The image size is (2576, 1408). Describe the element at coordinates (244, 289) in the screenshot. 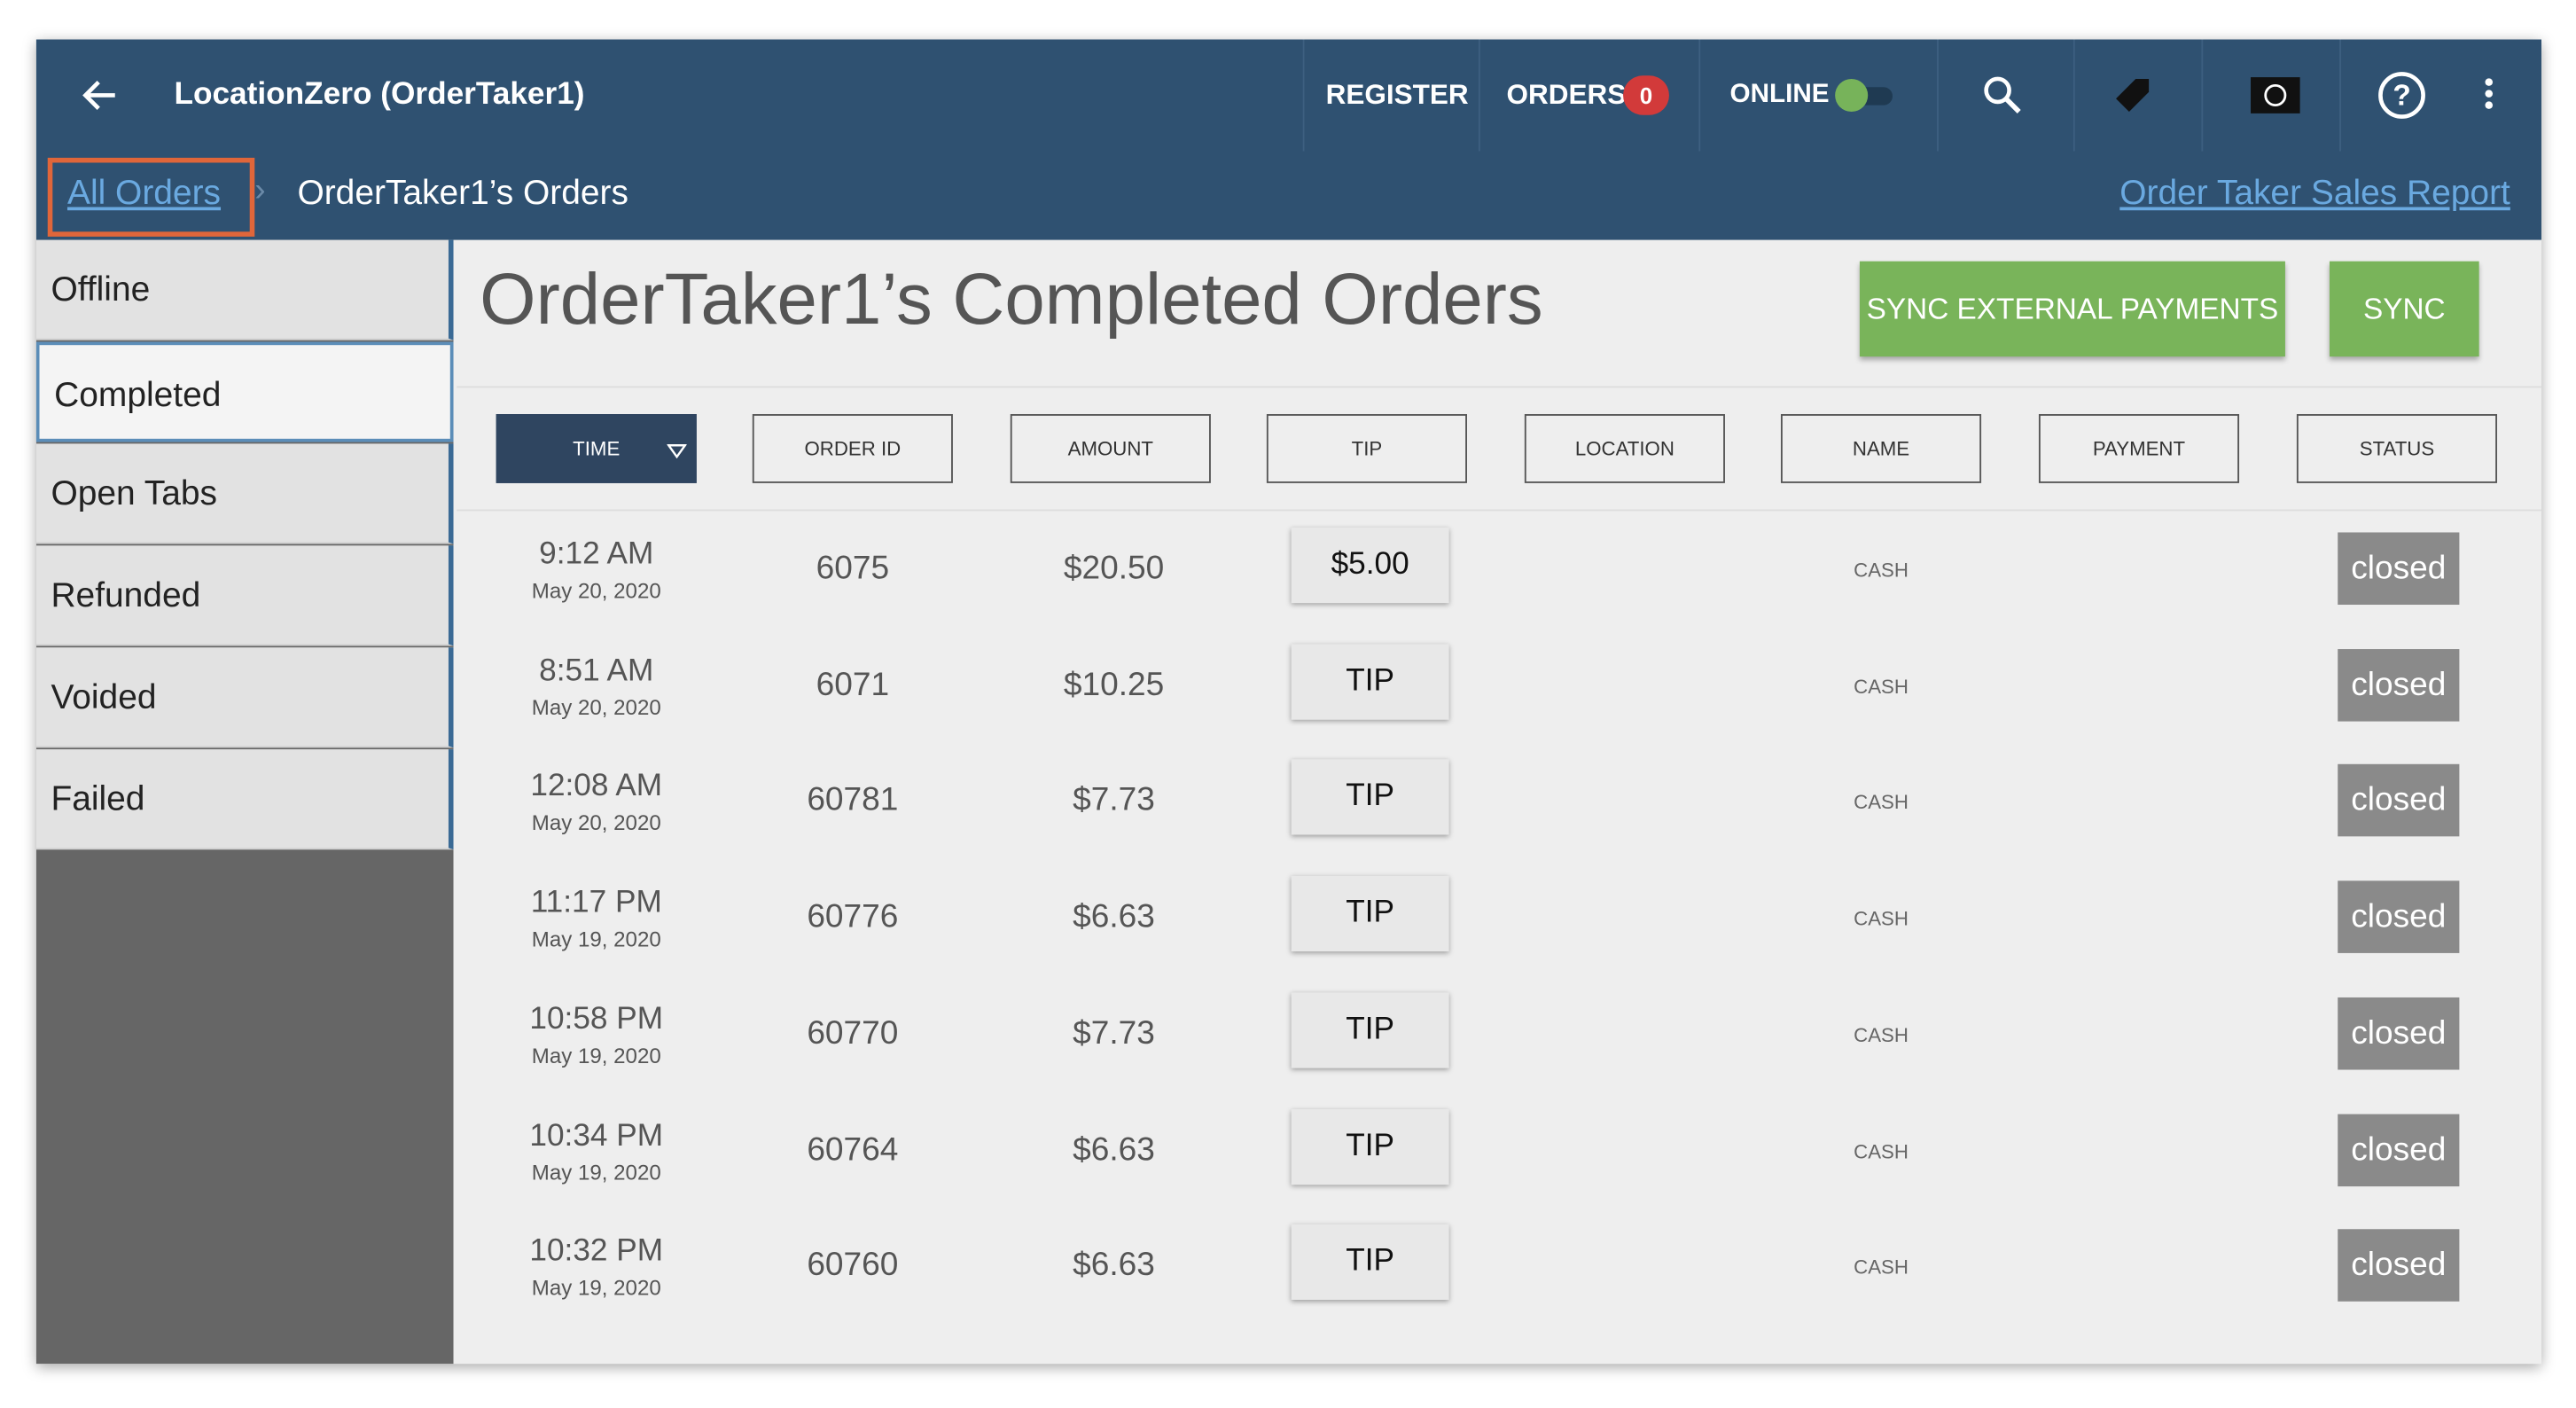

I see `sidebar-item: Offline` at that location.